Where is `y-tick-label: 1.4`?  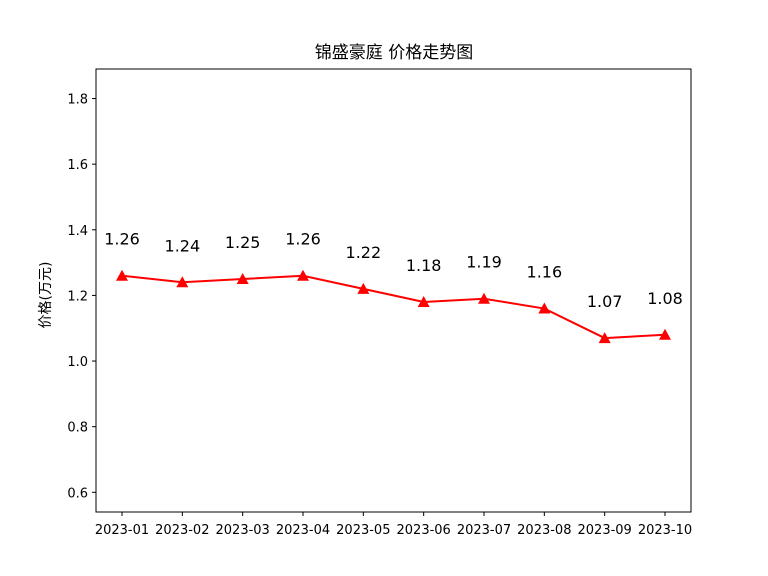
y-tick-label: 1.4 is located at coordinates (77, 231).